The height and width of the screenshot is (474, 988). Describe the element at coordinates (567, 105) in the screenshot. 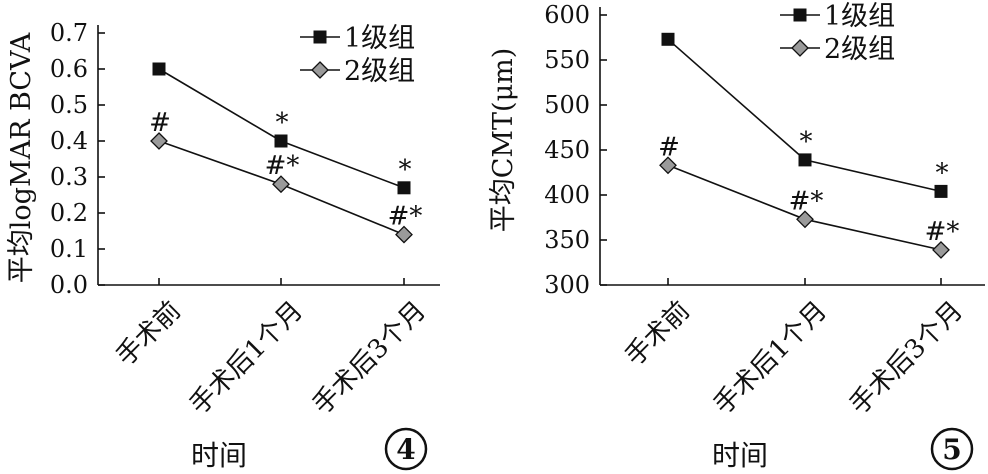

I see `y-tick-label: 500` at that location.